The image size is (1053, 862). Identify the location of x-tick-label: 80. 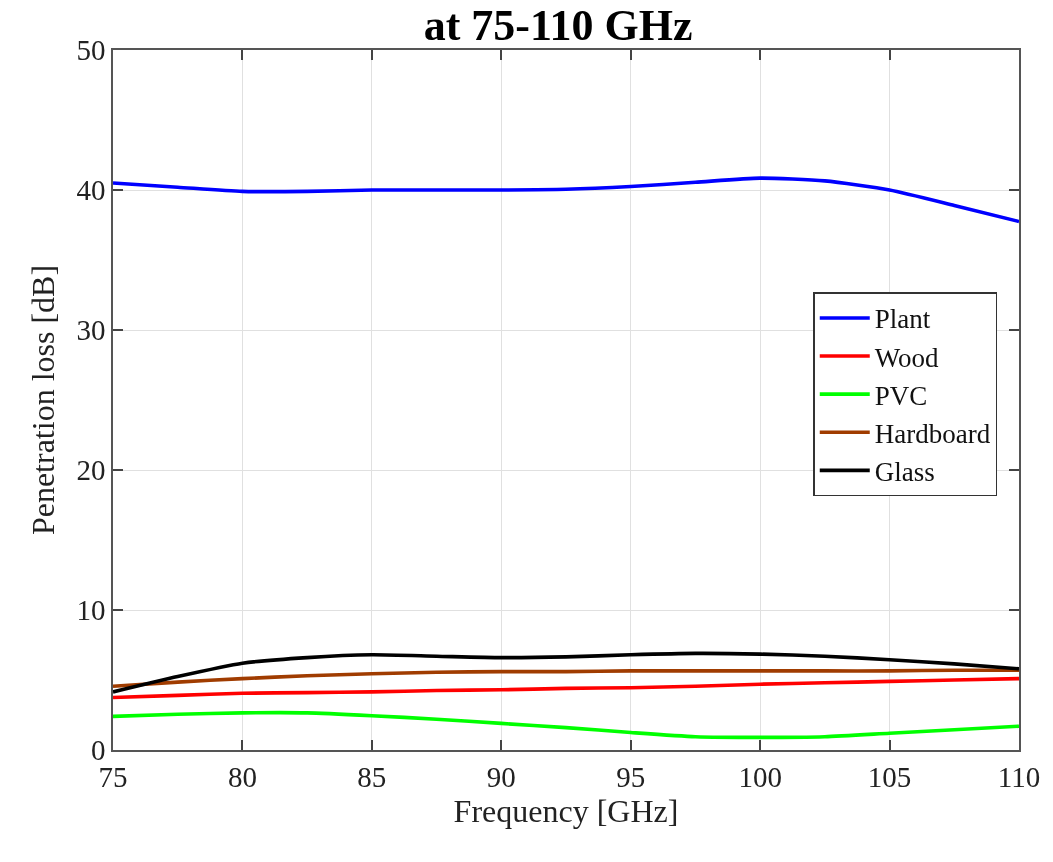
(242, 776).